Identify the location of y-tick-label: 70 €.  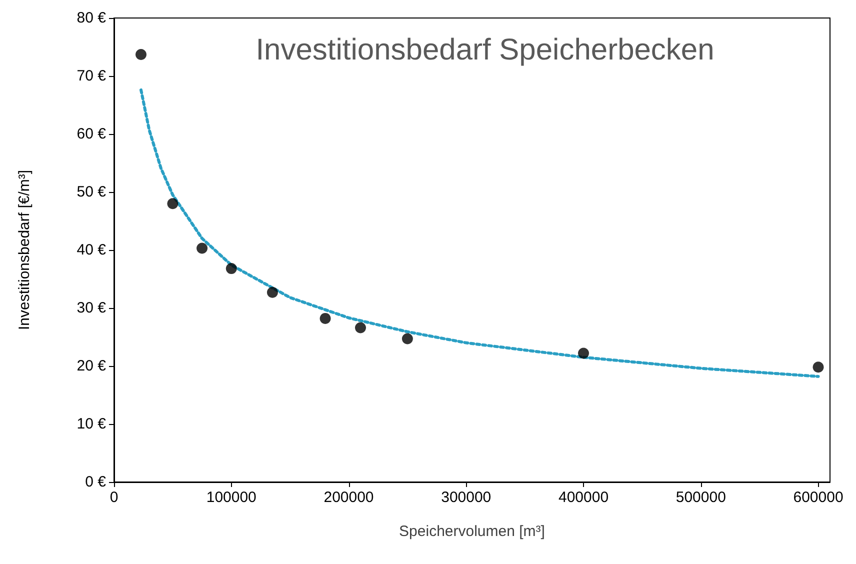
(91, 76).